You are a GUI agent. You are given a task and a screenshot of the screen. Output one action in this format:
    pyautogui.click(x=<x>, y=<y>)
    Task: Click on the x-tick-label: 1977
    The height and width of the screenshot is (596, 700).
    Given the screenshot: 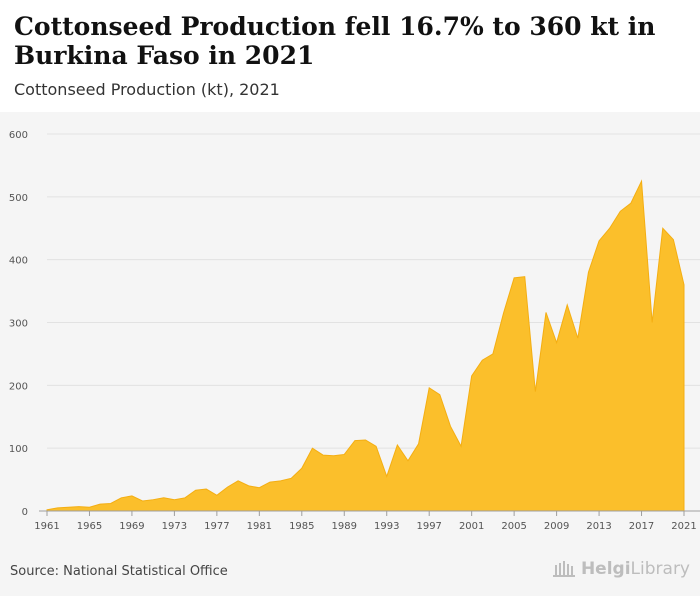 What is the action you would take?
    pyautogui.click(x=216, y=526)
    